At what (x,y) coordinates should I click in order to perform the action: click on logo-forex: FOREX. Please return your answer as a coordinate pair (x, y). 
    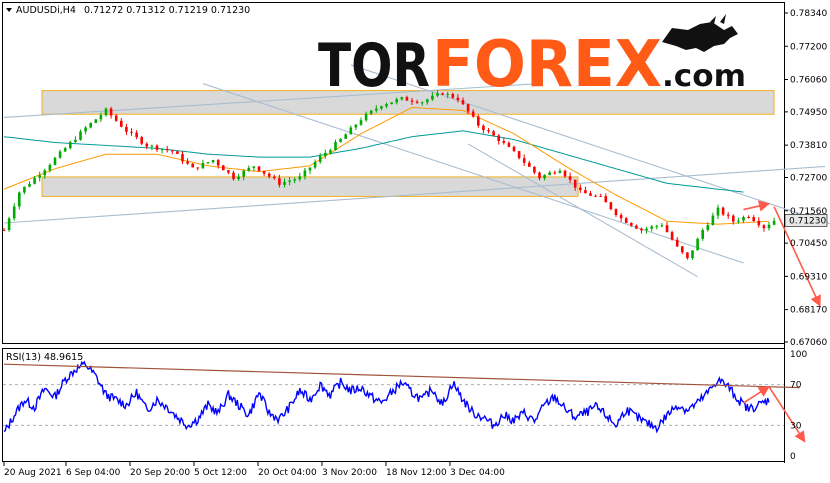
    Looking at the image, I should click on (547, 65).